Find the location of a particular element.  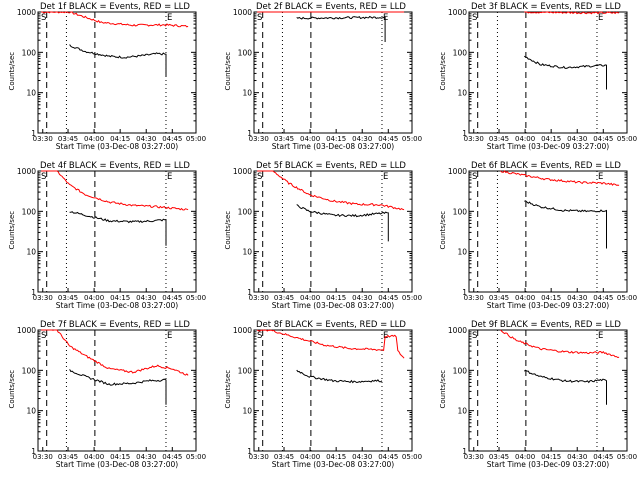

plot-title: Det 4f BLACK = Events, RED = LLD is located at coordinates (115, 166).